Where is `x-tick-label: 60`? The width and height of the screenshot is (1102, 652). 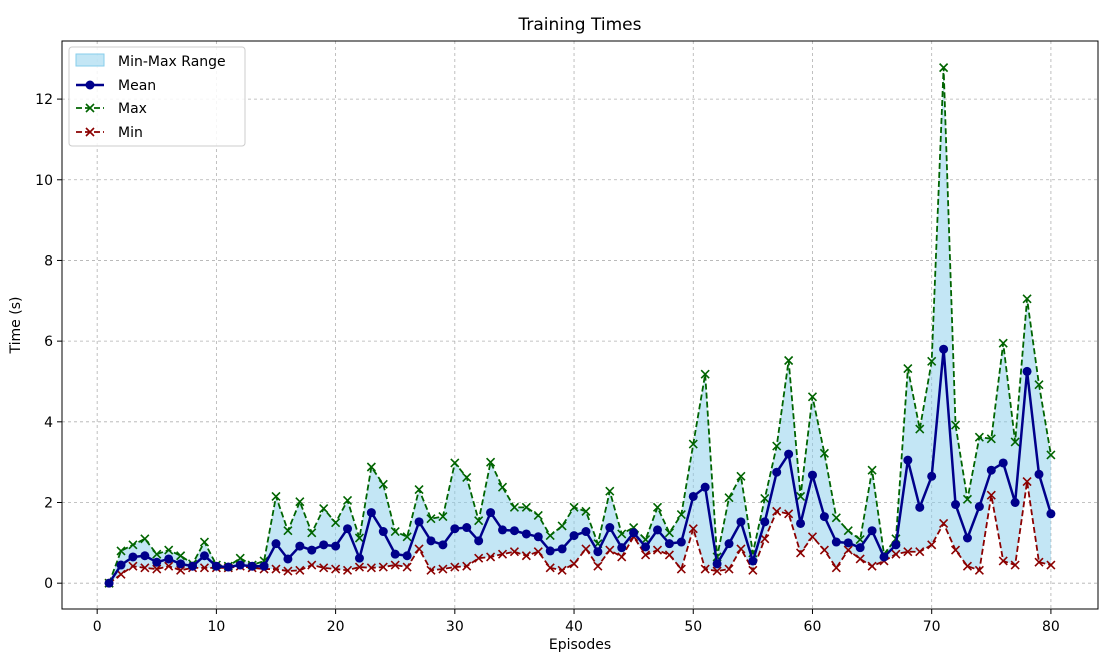 x-tick-label: 60 is located at coordinates (813, 627).